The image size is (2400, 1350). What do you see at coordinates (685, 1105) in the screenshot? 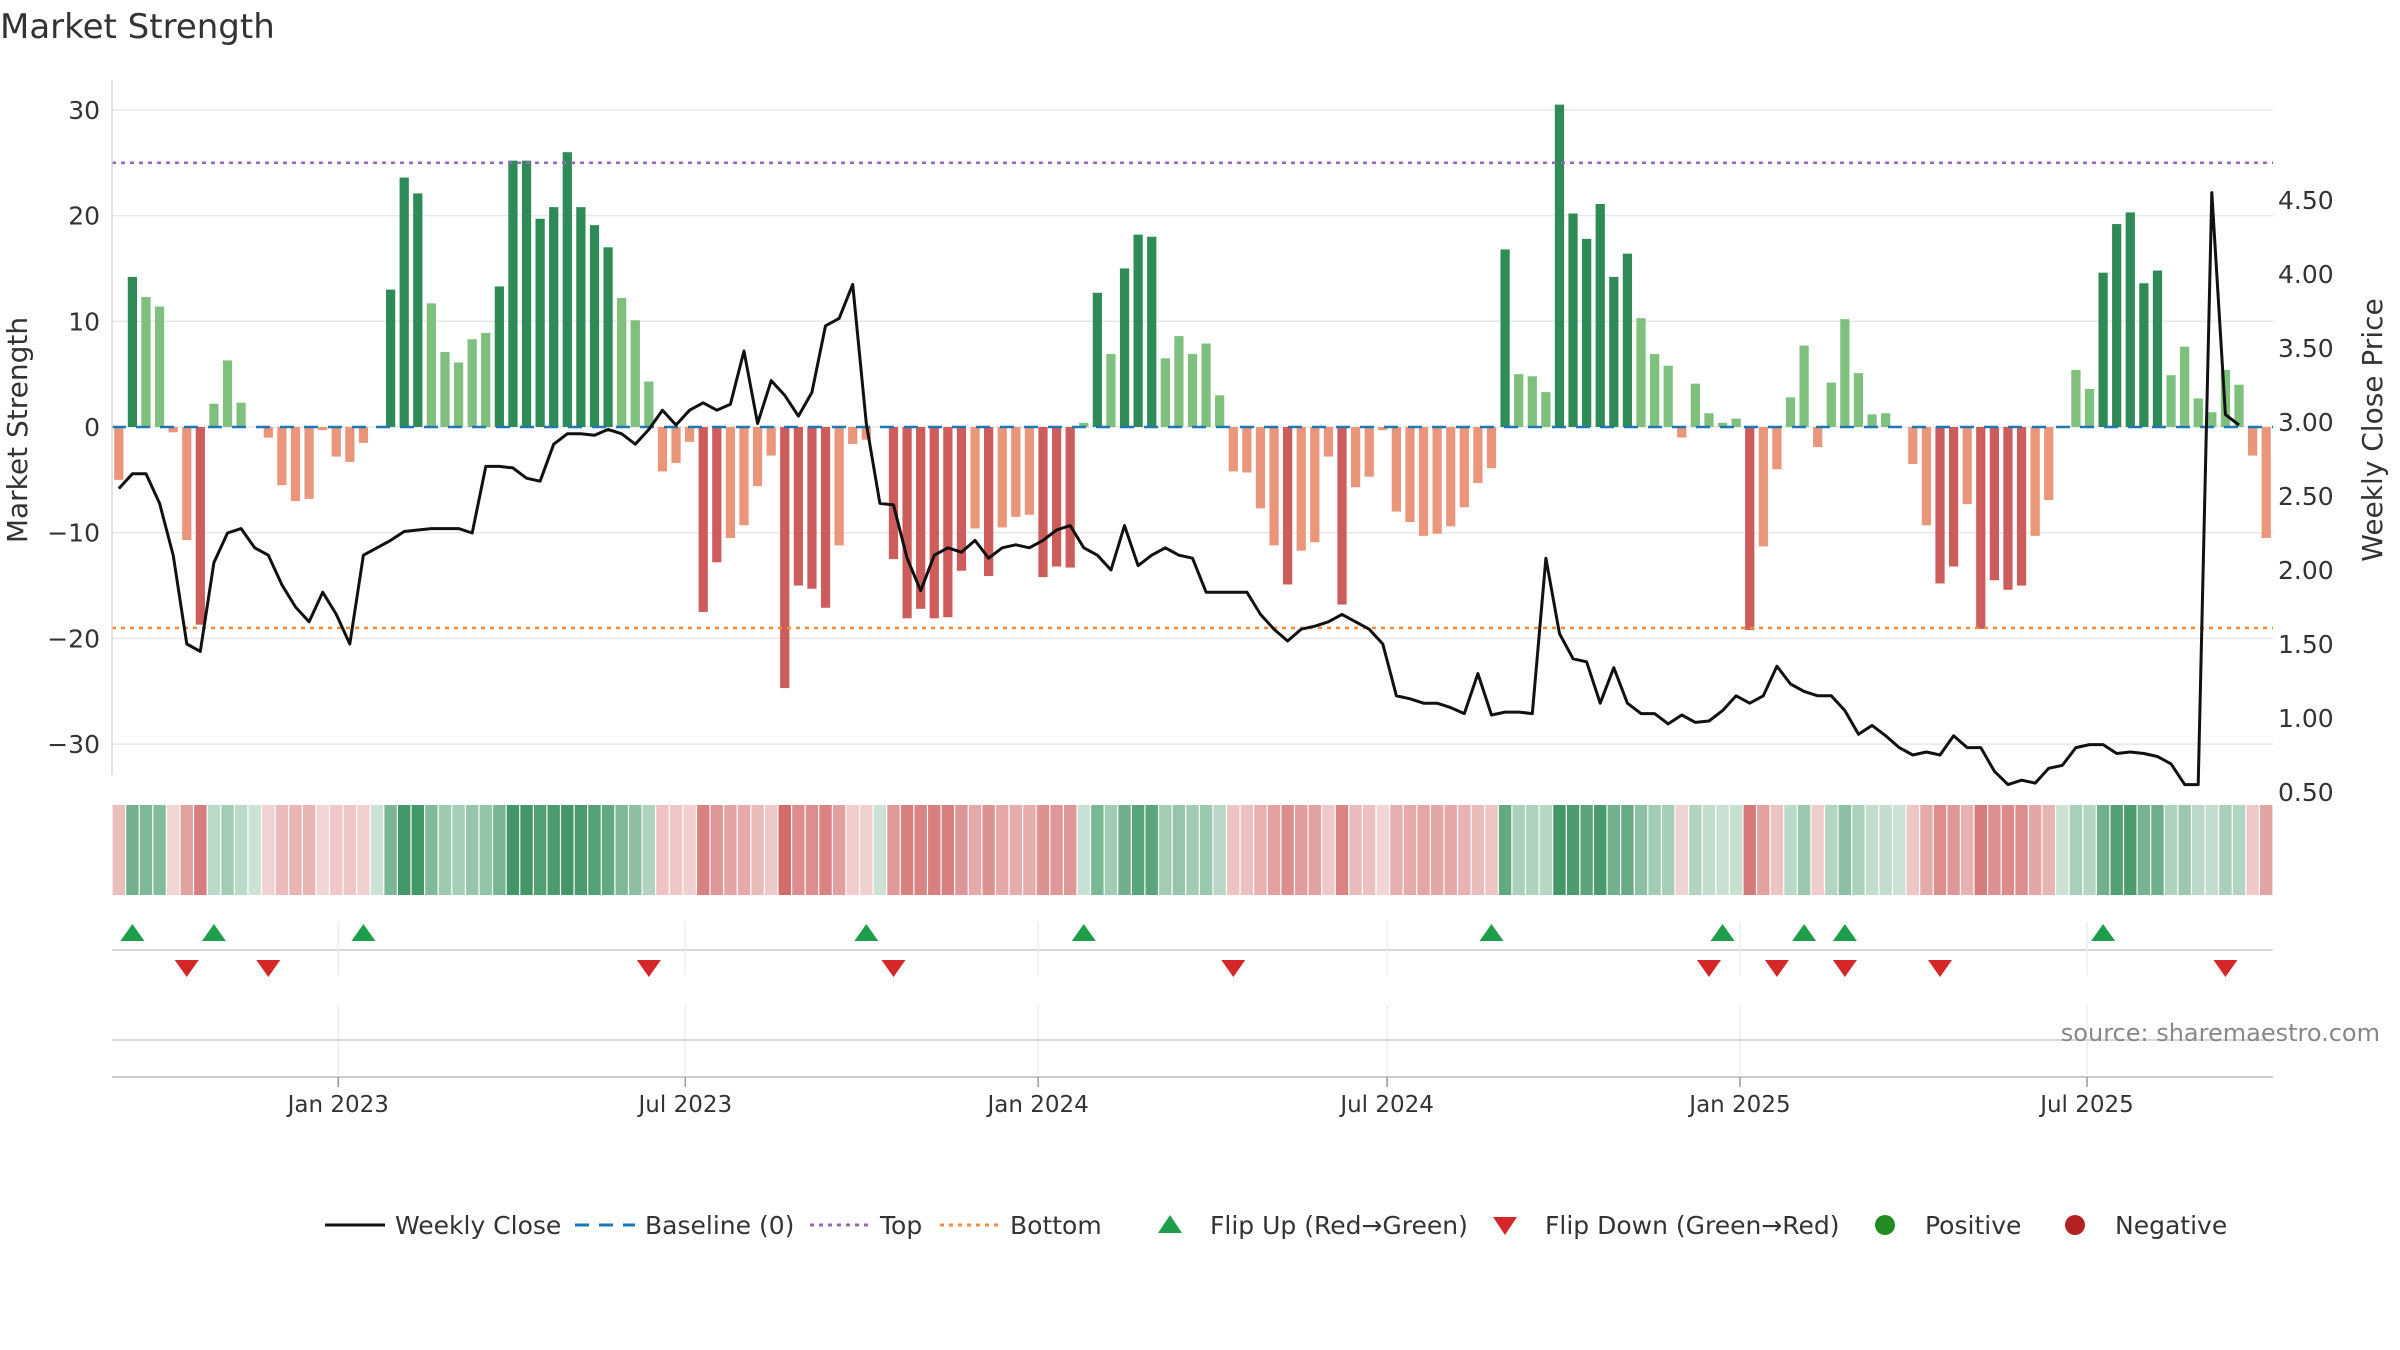
I see `x-tick-label: Jul 2023` at bounding box center [685, 1105].